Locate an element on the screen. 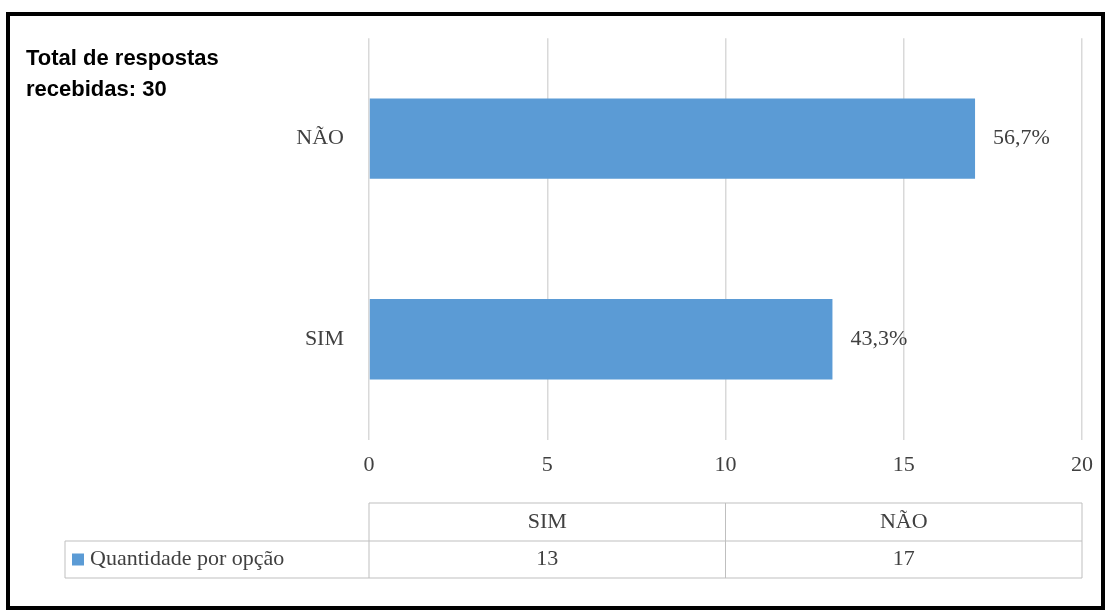 The image size is (1105, 612). text: Total de respostas recebidas: 30 is located at coordinates (123, 73).